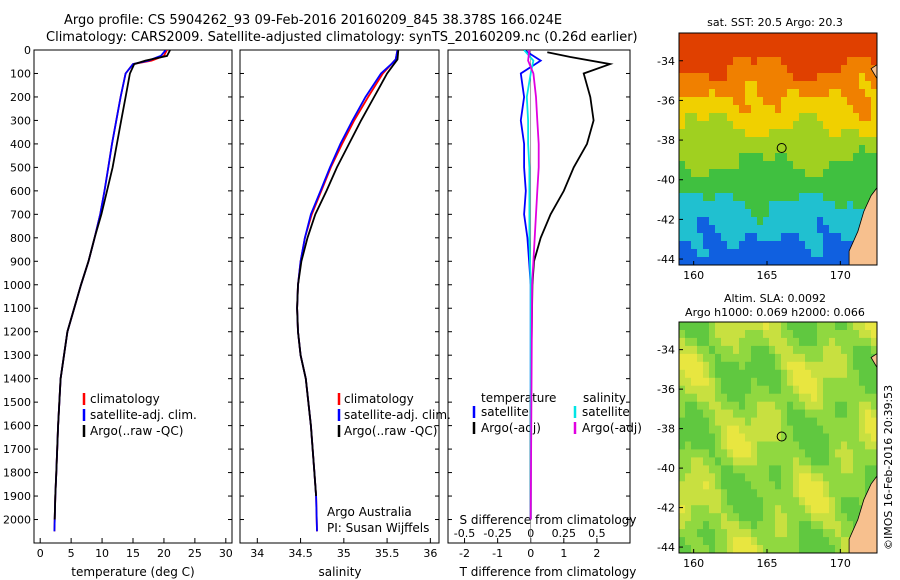 The image size is (900, 580). I want to click on difference-xtick-label: 1, so click(563, 553).